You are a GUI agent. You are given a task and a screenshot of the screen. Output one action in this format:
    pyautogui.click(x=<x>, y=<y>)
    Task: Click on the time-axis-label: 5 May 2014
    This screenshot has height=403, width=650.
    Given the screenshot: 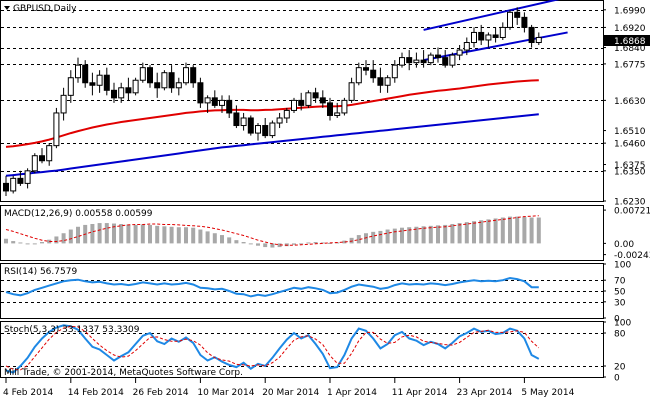 What is the action you would take?
    pyautogui.click(x=547, y=393)
    